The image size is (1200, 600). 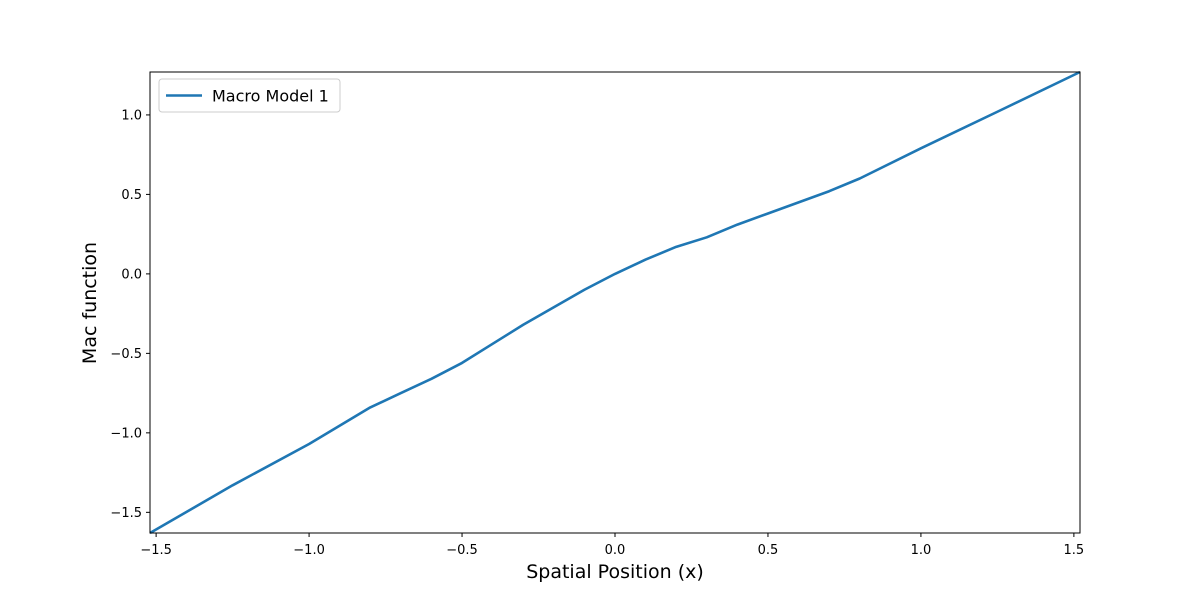 I want to click on x-axis: −1.5 −1.0 −0.5 0.0 0.5 1.0 1.5, so click(x=612, y=545).